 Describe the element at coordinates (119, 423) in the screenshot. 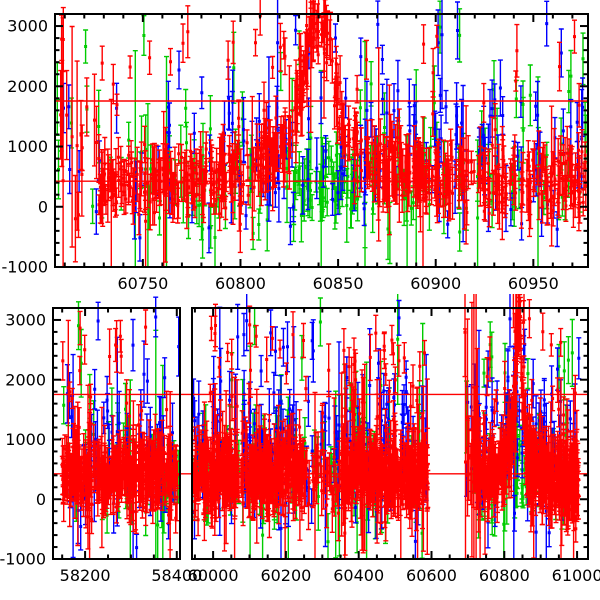

I see `series-red-markers` at that location.